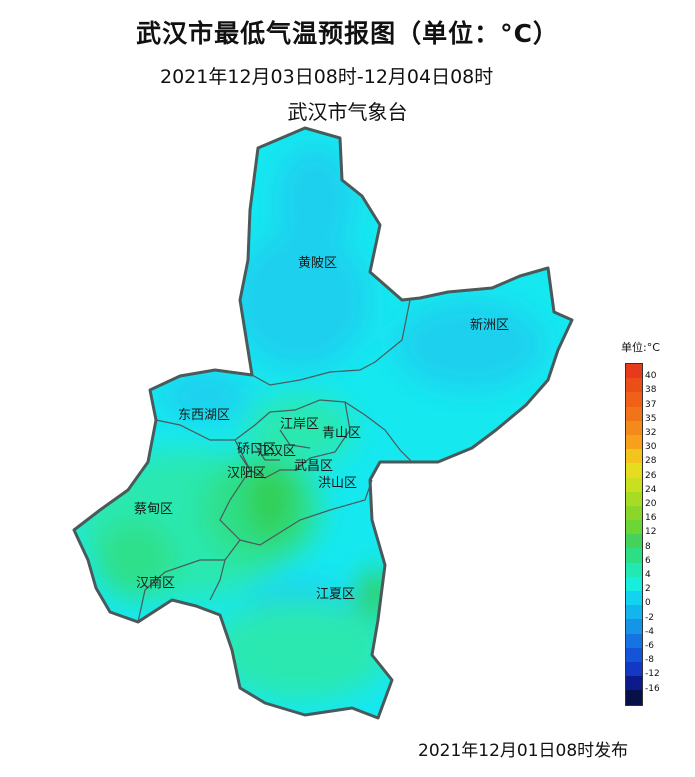  I want to click on legend-tick-label: 26, so click(651, 475).